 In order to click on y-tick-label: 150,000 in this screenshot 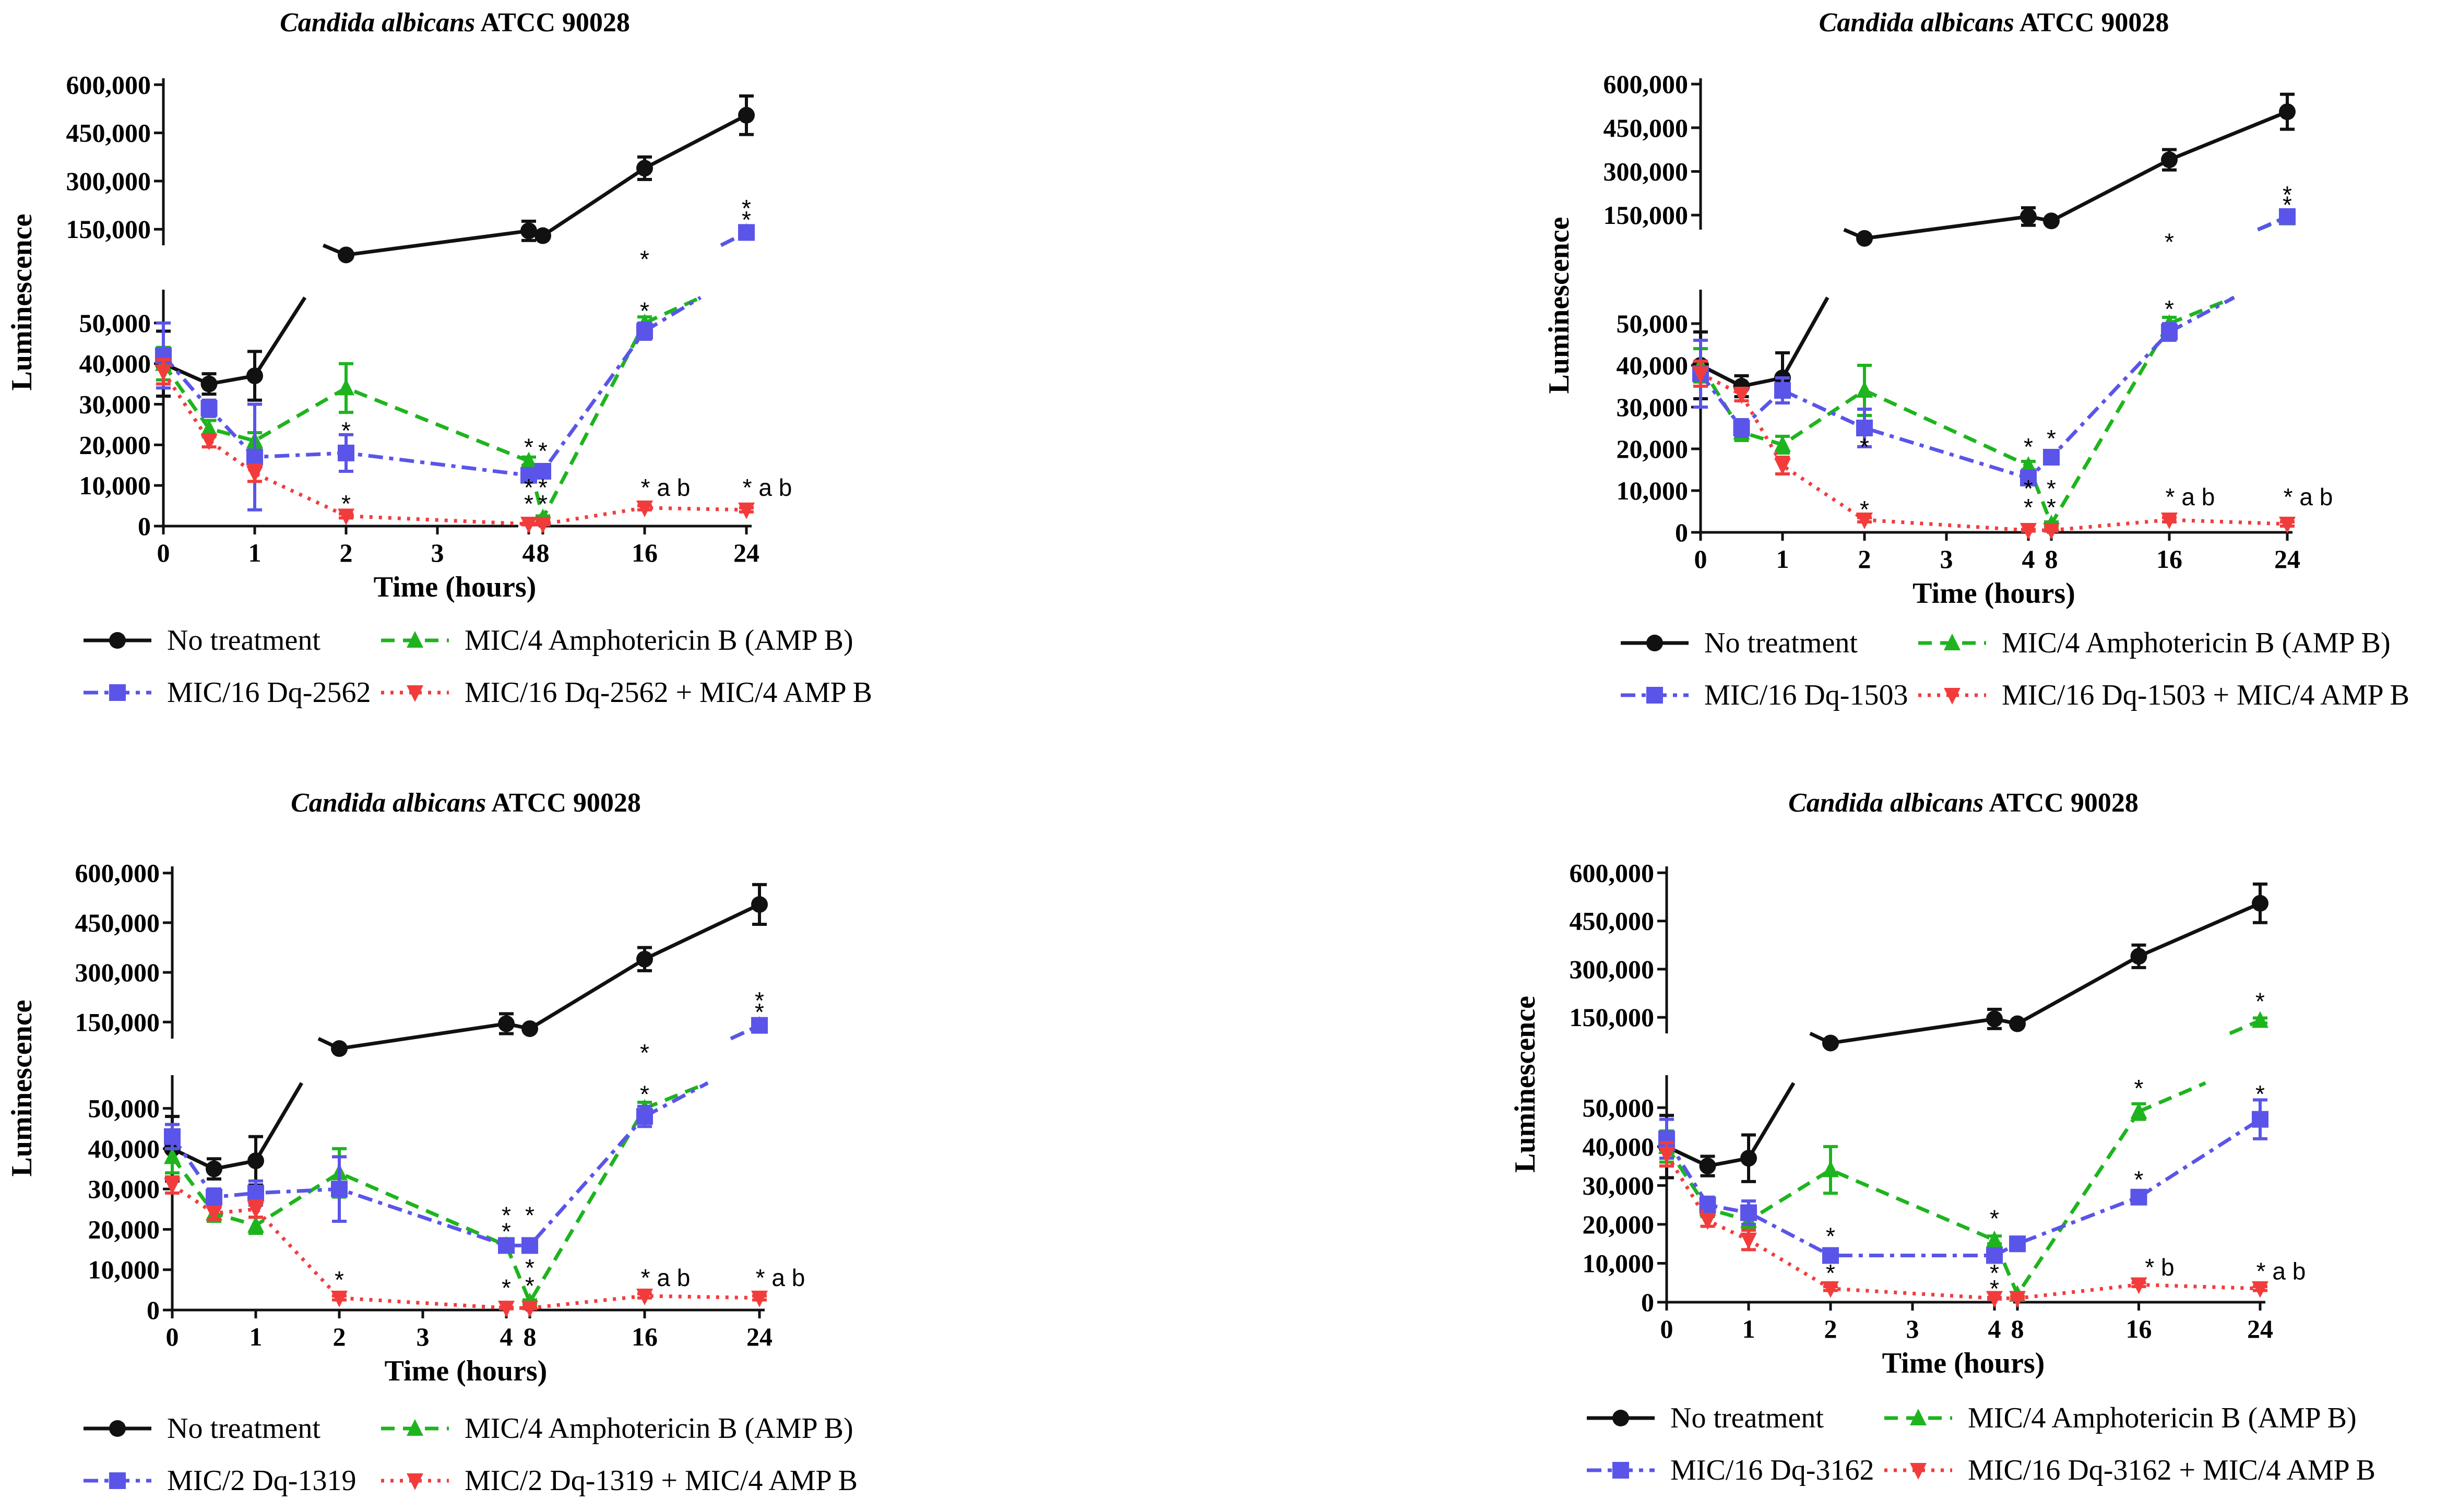, I will do `click(108, 230)`.